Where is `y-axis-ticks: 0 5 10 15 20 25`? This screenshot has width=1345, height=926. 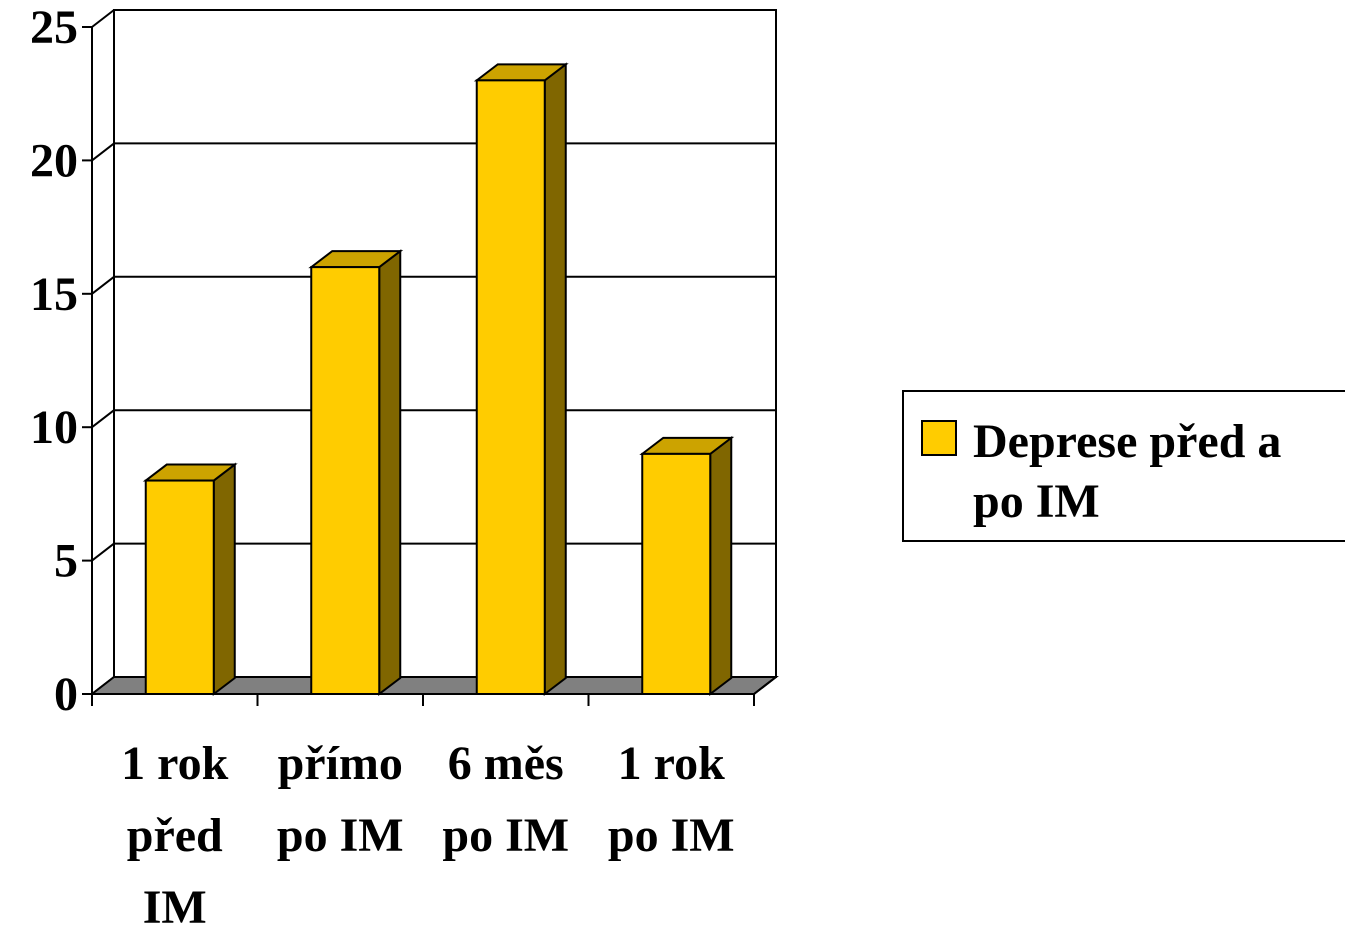 y-axis-ticks: 0 5 10 15 20 25 is located at coordinates (61, 361).